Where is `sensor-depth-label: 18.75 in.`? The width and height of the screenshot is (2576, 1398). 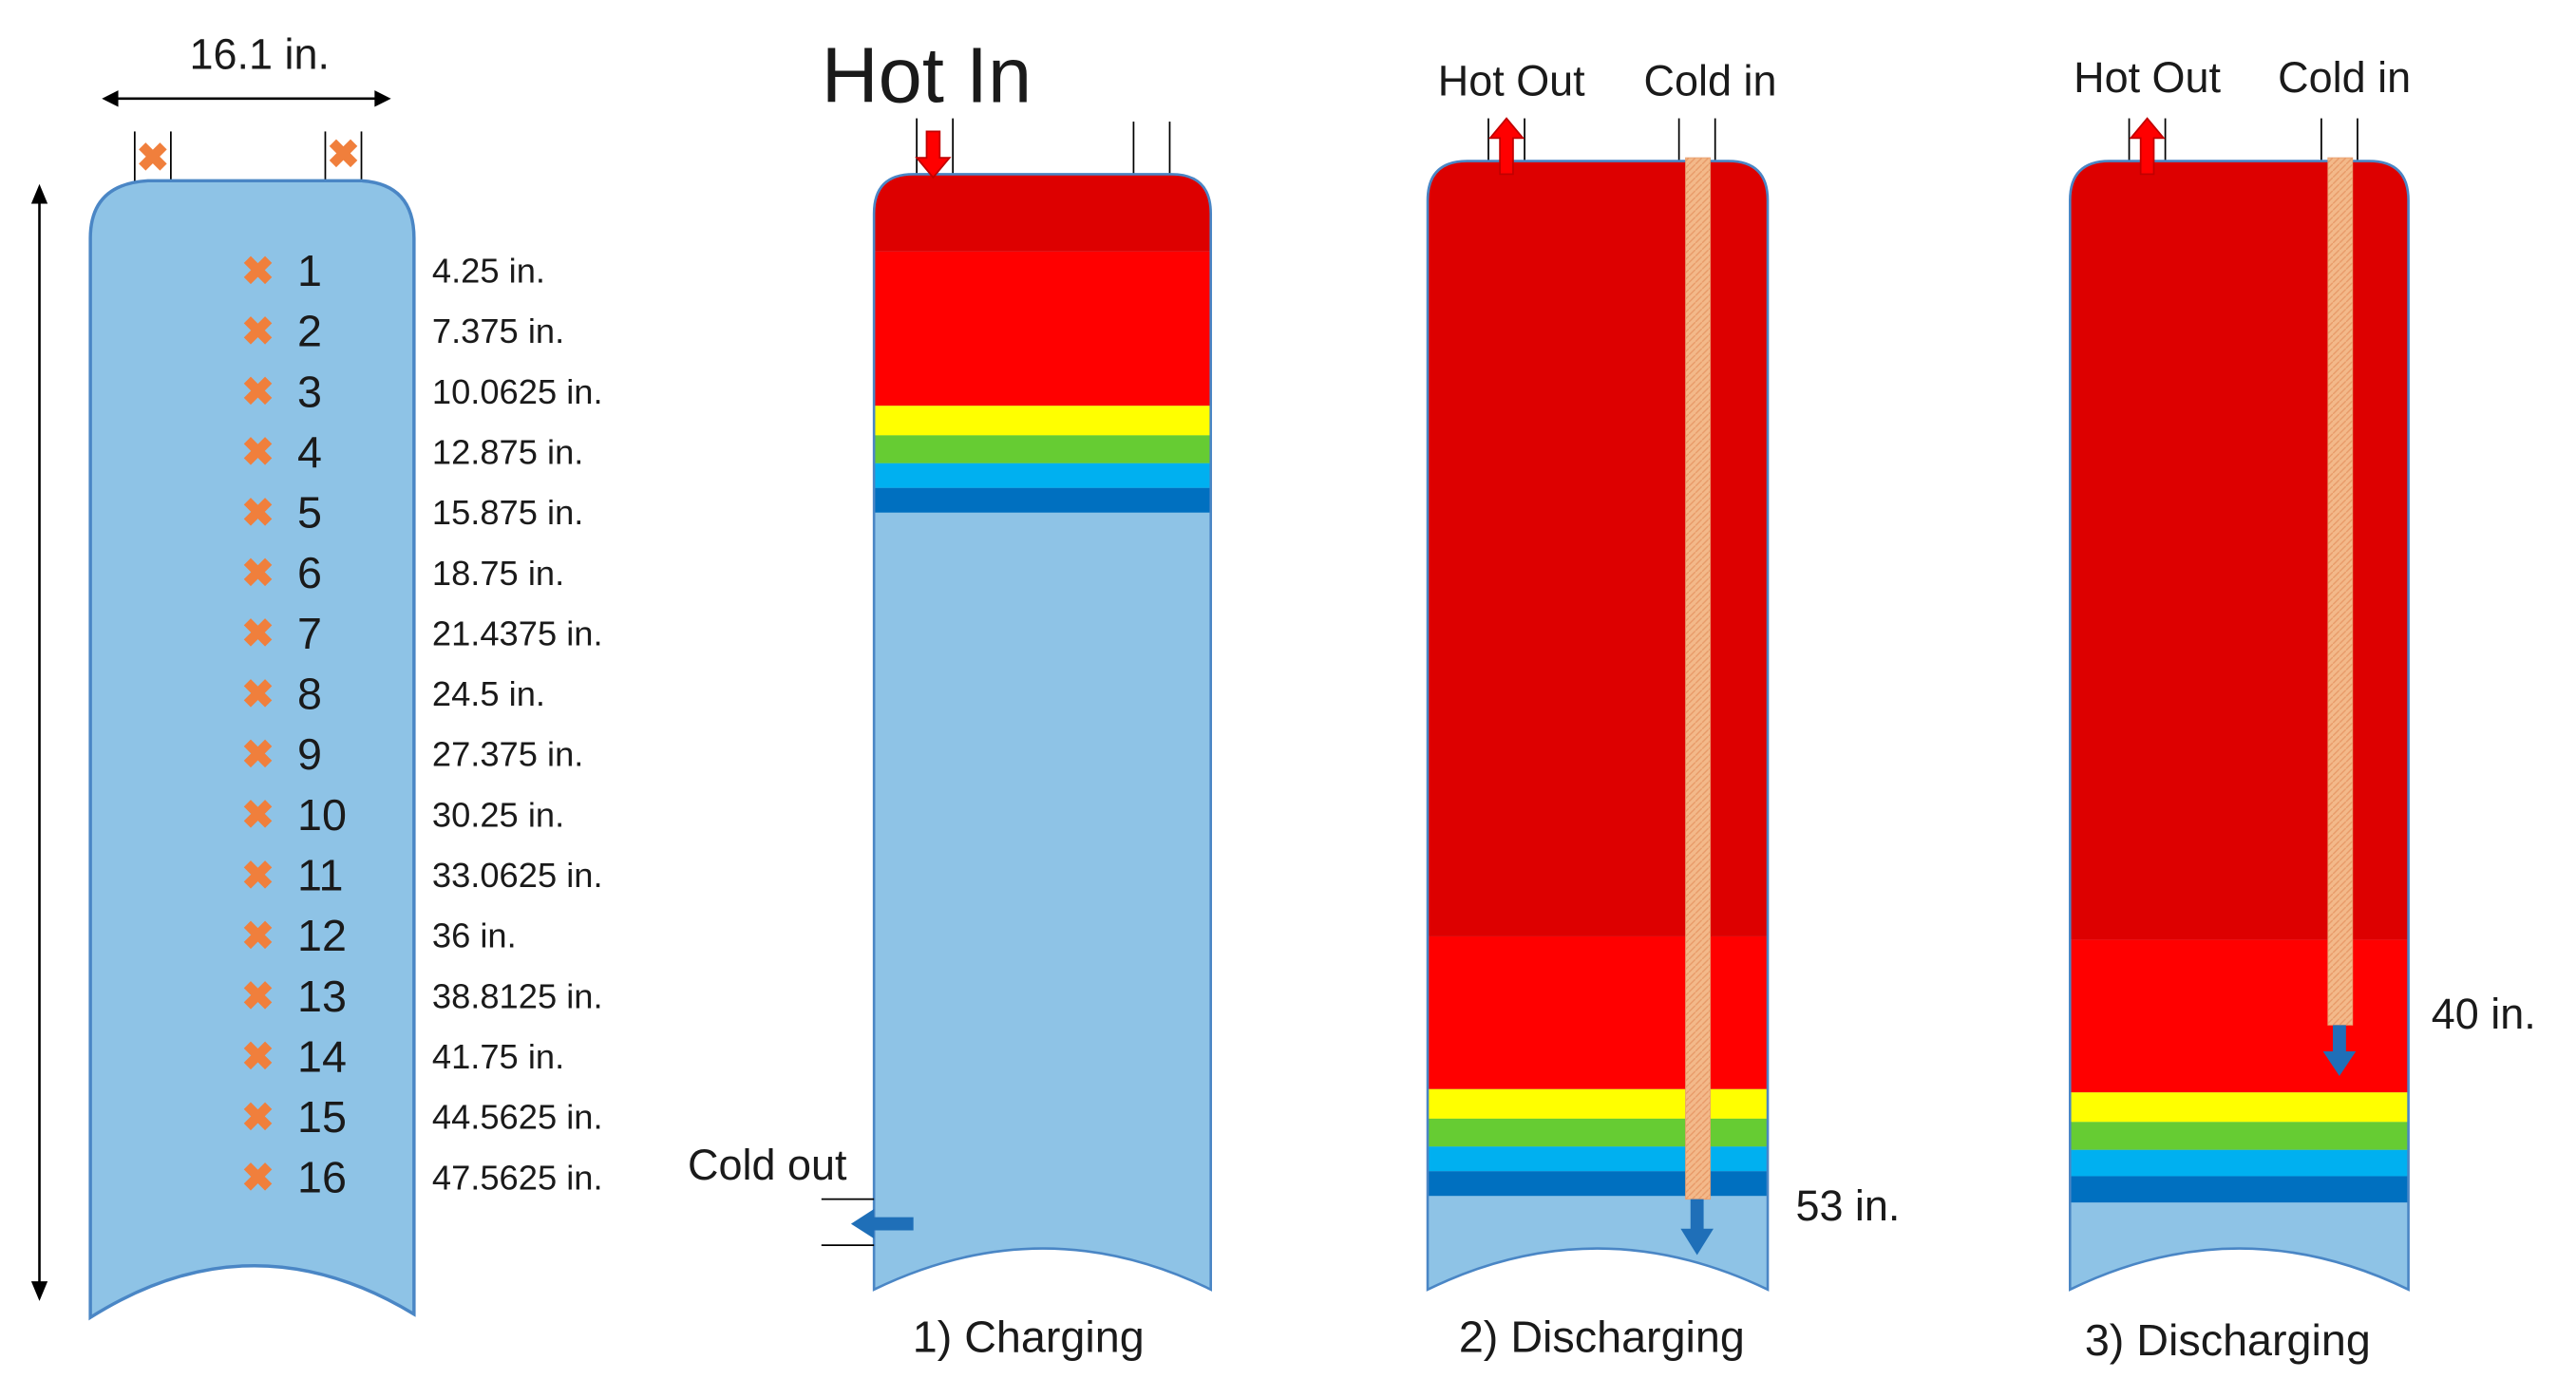
sensor-depth-label: 18.75 in. is located at coordinates (498, 573).